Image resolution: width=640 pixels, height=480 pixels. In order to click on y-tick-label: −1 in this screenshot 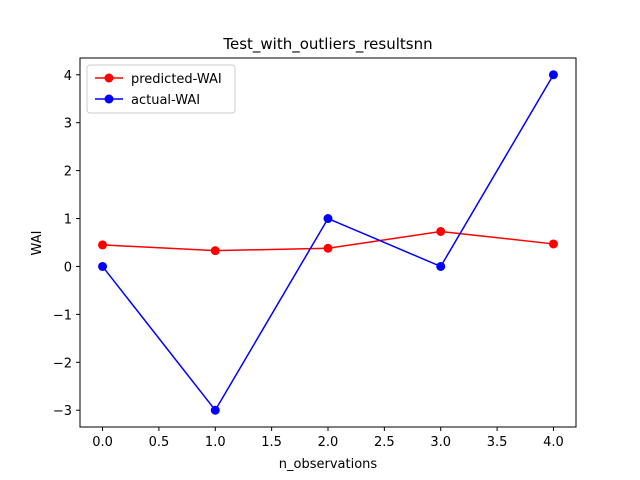, I will do `click(62, 315)`.